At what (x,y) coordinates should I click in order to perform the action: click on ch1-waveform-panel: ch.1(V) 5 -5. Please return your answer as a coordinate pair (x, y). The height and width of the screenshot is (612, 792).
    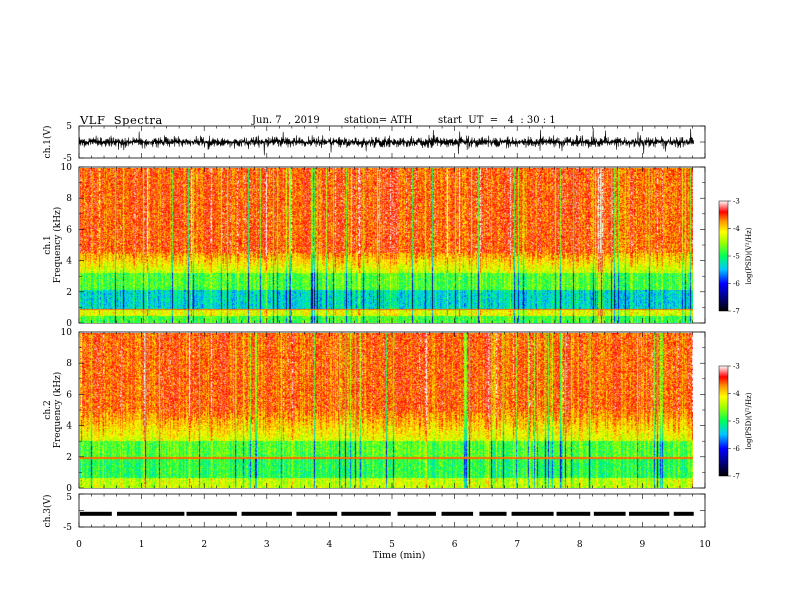
    Looking at the image, I should click on (374, 143).